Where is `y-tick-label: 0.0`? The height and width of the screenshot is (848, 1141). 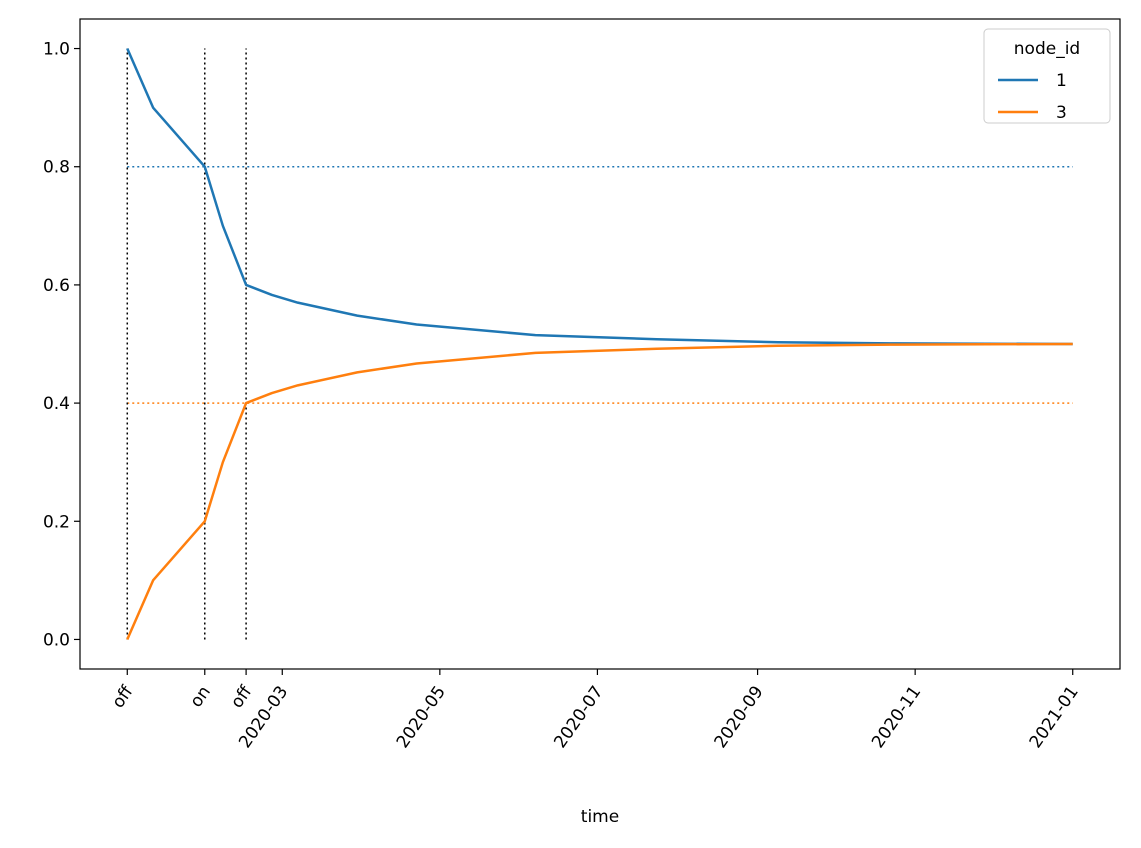
y-tick-label: 0.0 is located at coordinates (56, 640).